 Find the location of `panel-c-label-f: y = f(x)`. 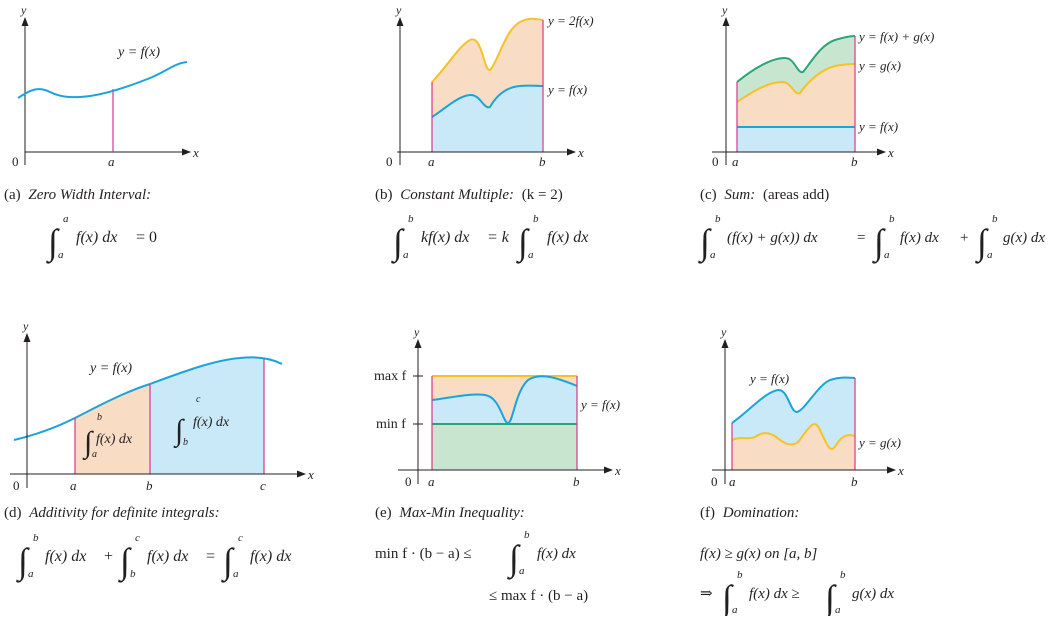

panel-c-label-f: y = f(x) is located at coordinates (877, 126).